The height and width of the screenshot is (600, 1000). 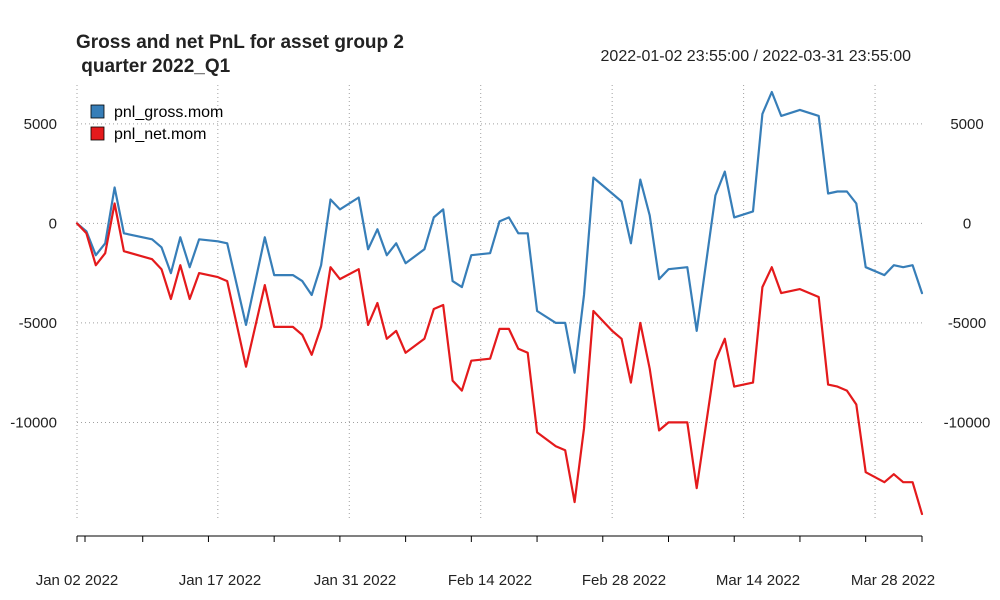 I want to click on legend-label-gross: pnl_gross.mom, so click(x=168, y=112).